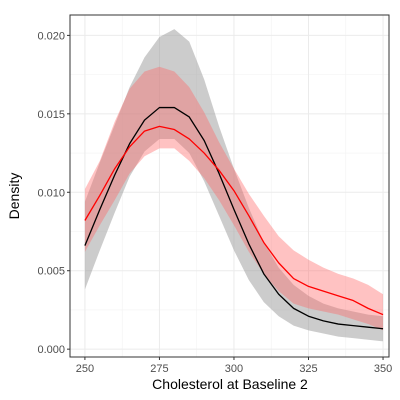  Describe the element at coordinates (230, 384) in the screenshot. I see `x-axis-title: Cholesterol at Baseline 2` at that location.